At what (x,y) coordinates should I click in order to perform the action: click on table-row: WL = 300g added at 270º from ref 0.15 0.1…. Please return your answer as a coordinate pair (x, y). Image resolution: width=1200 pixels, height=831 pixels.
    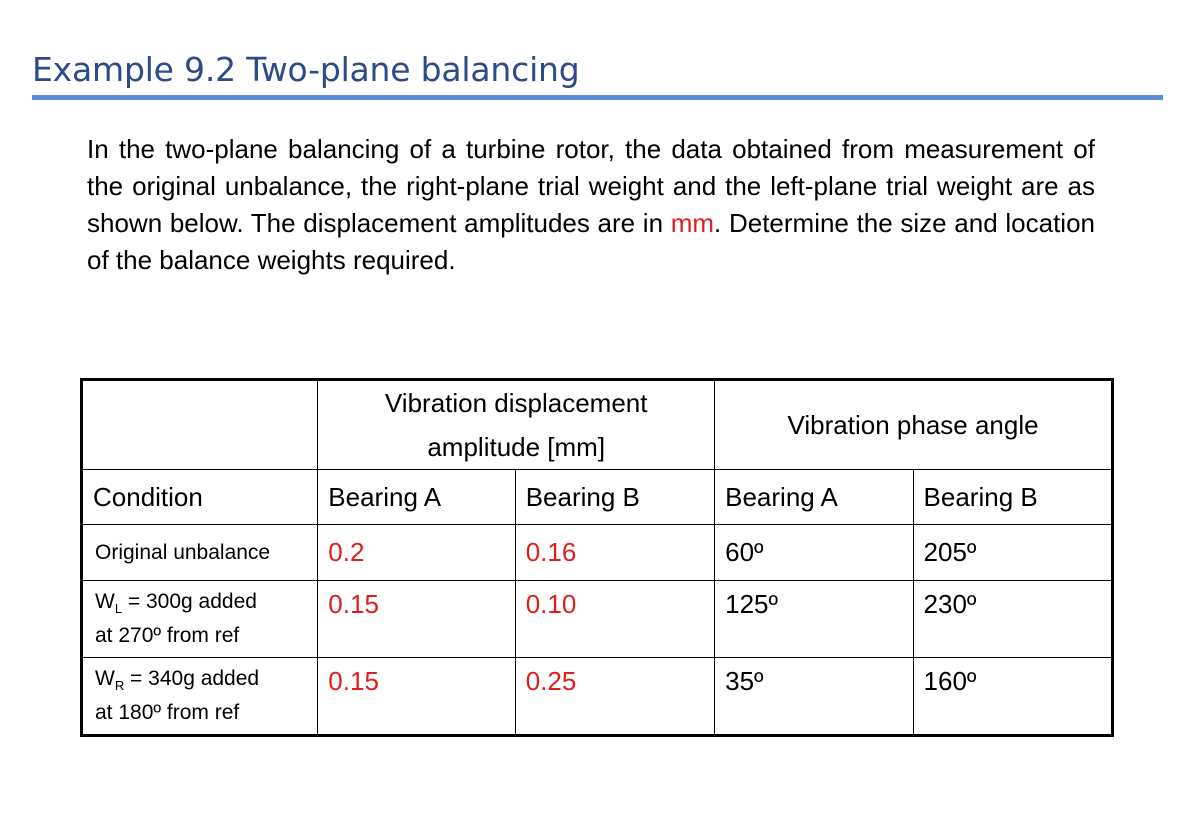
    Looking at the image, I should click on (597, 619).